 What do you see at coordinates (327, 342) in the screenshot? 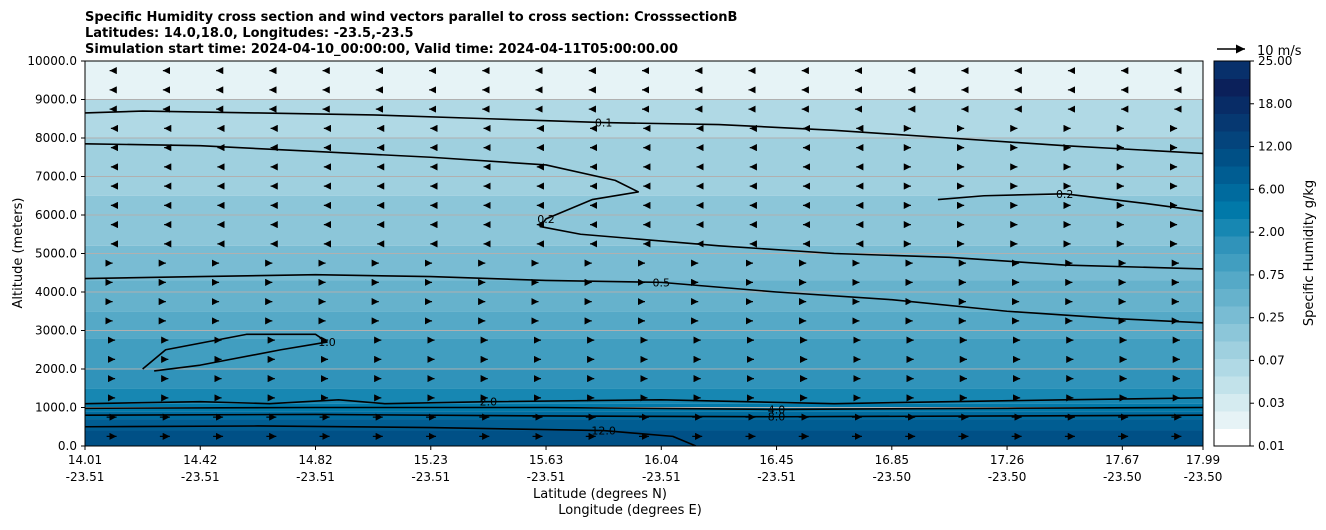
I see `contour-label: 1.0` at bounding box center [327, 342].